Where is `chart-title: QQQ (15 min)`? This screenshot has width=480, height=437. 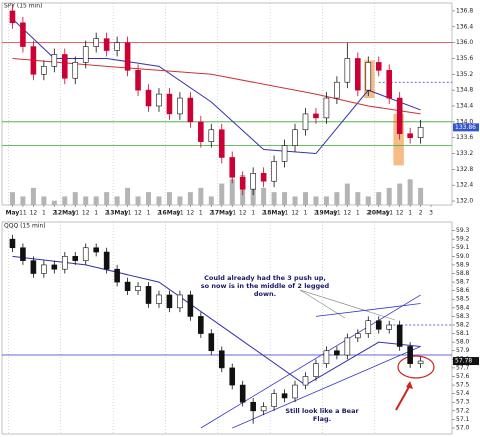 chart-title: QQQ (15 min) is located at coordinates (25, 226).